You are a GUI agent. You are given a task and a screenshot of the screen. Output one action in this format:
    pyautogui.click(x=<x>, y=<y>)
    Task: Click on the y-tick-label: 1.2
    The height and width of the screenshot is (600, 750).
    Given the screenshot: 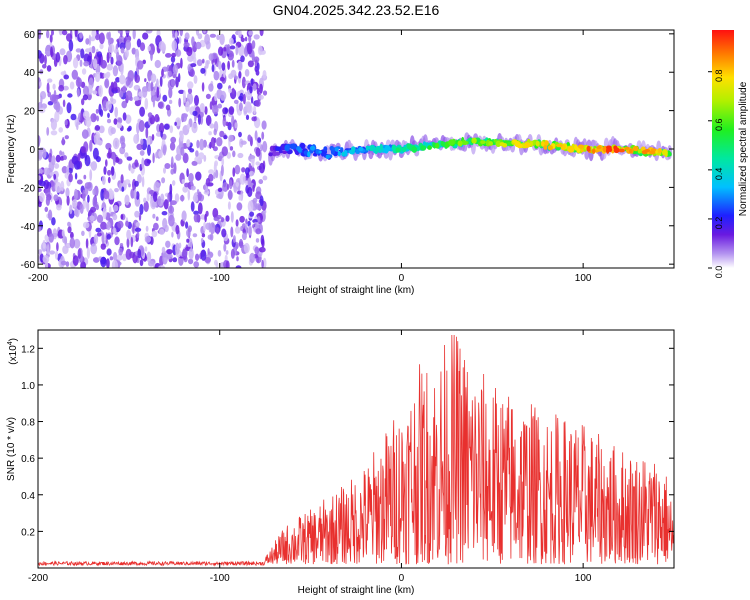 What is the action you would take?
    pyautogui.click(x=28, y=349)
    